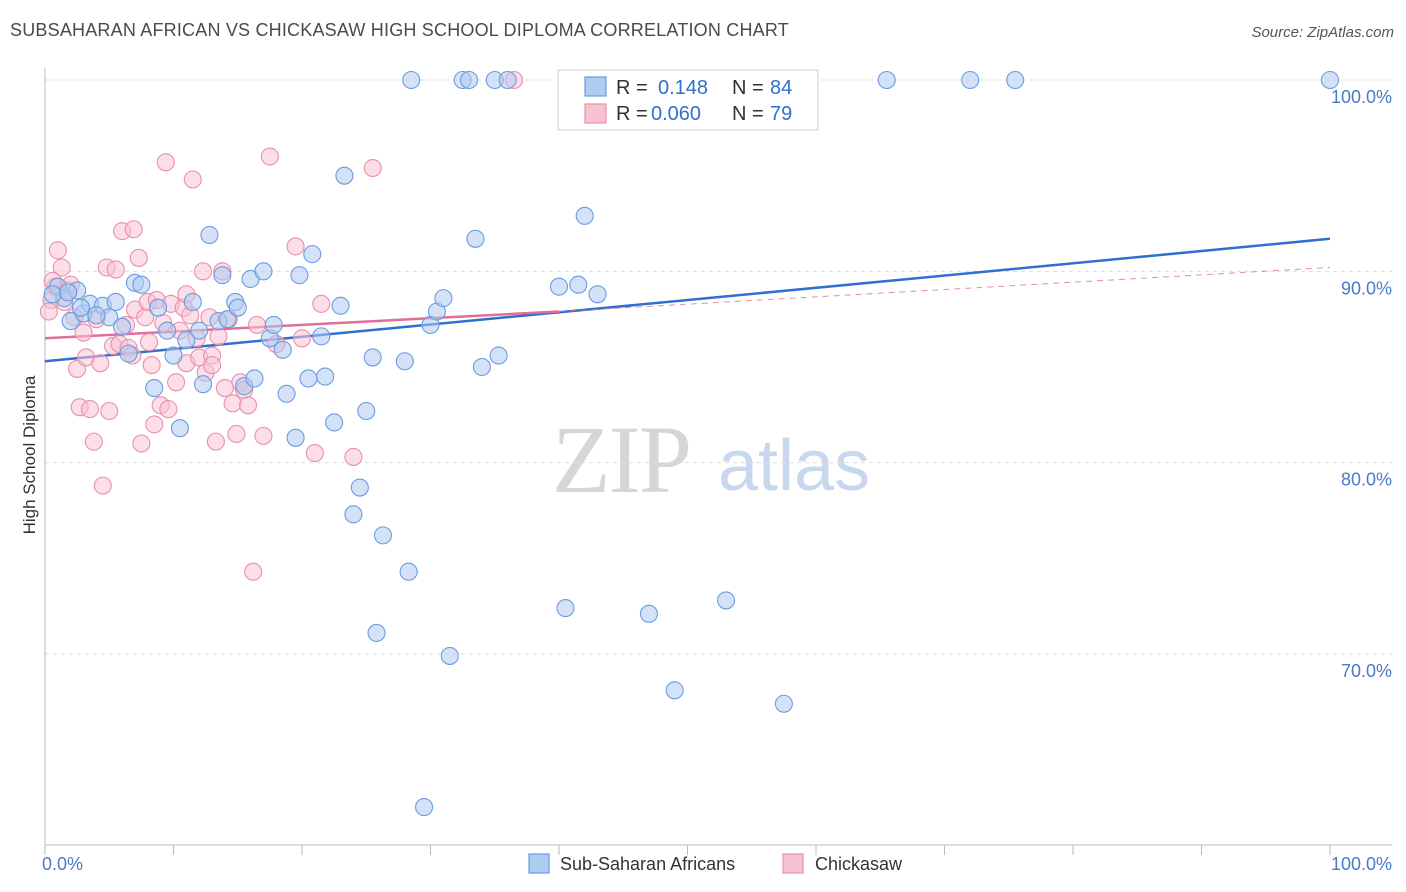  Describe the element at coordinates (1366, 480) in the screenshot. I see `y-tick-label-80: 80.0%` at that location.